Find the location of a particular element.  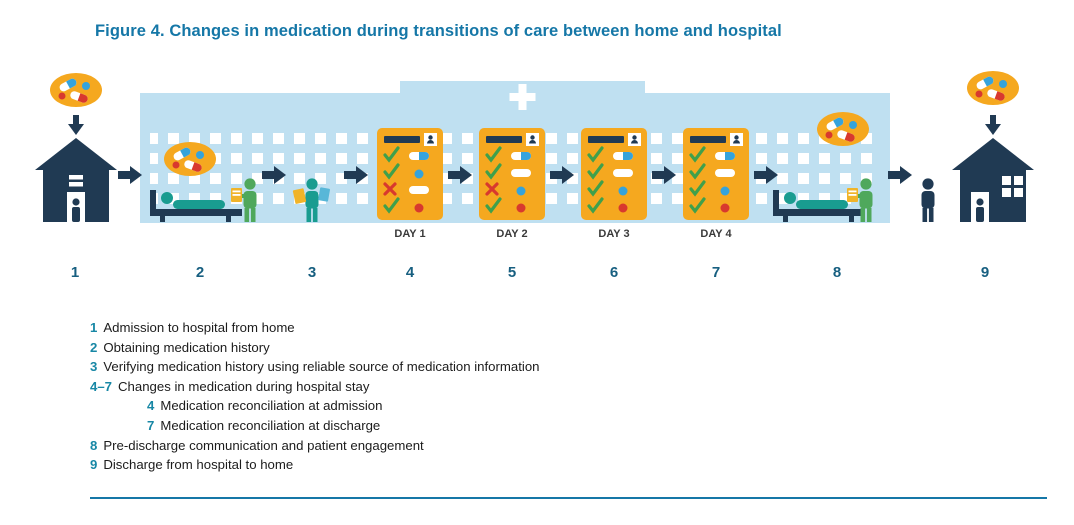

step-number: 3 is located at coordinates (312, 272).